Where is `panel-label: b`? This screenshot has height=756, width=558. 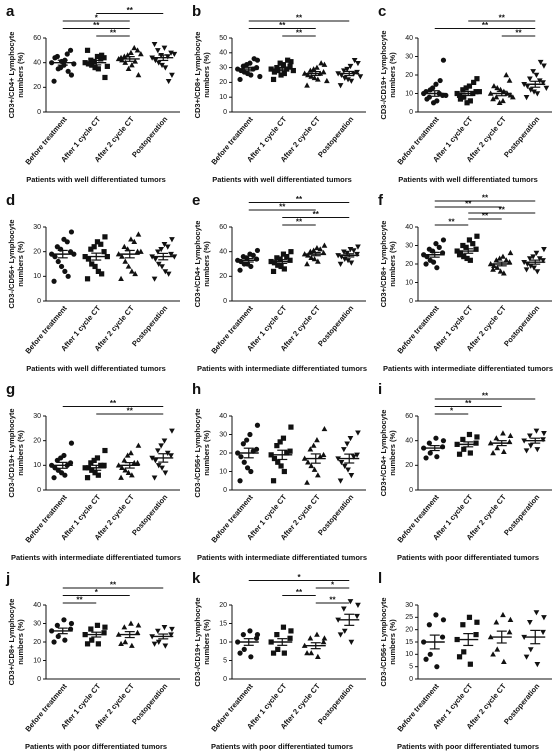
panel-label: b is located at coordinates (196, 11).